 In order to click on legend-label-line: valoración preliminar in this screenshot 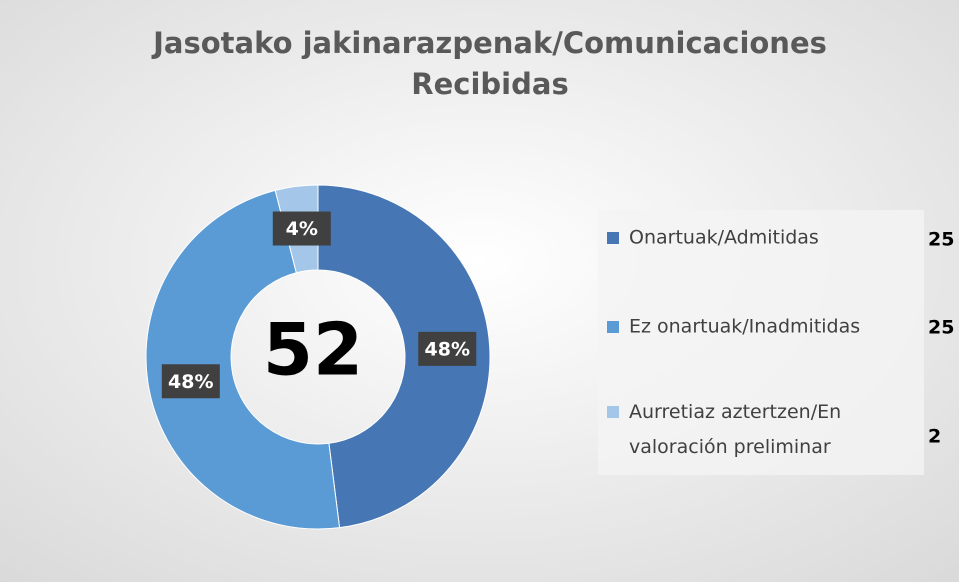, I will do `click(730, 447)`.